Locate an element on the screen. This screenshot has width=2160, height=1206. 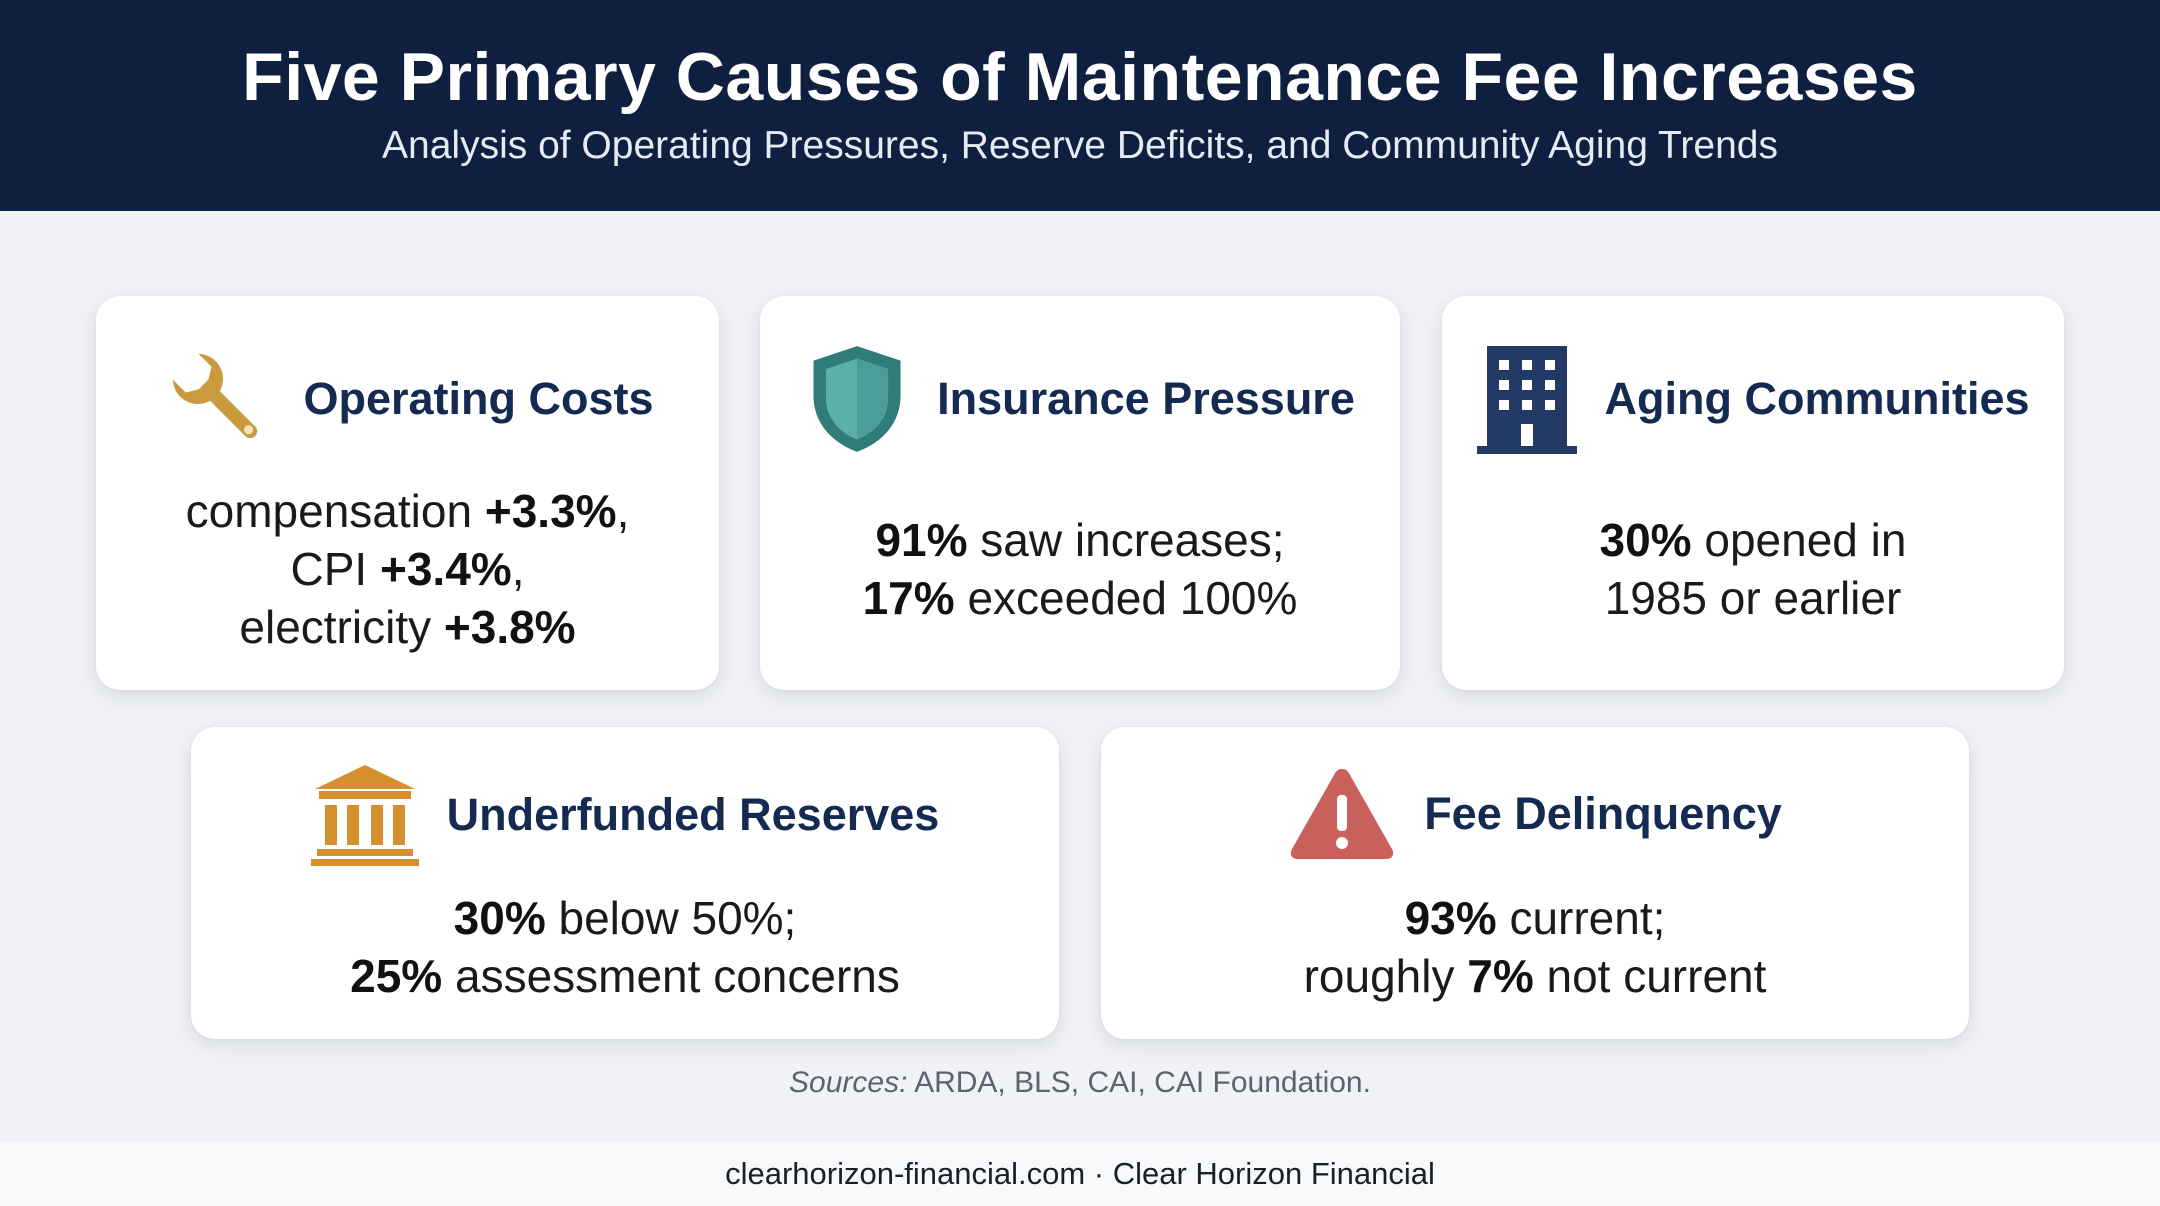
card-title: Insurance Pressure is located at coordinates (1146, 398).